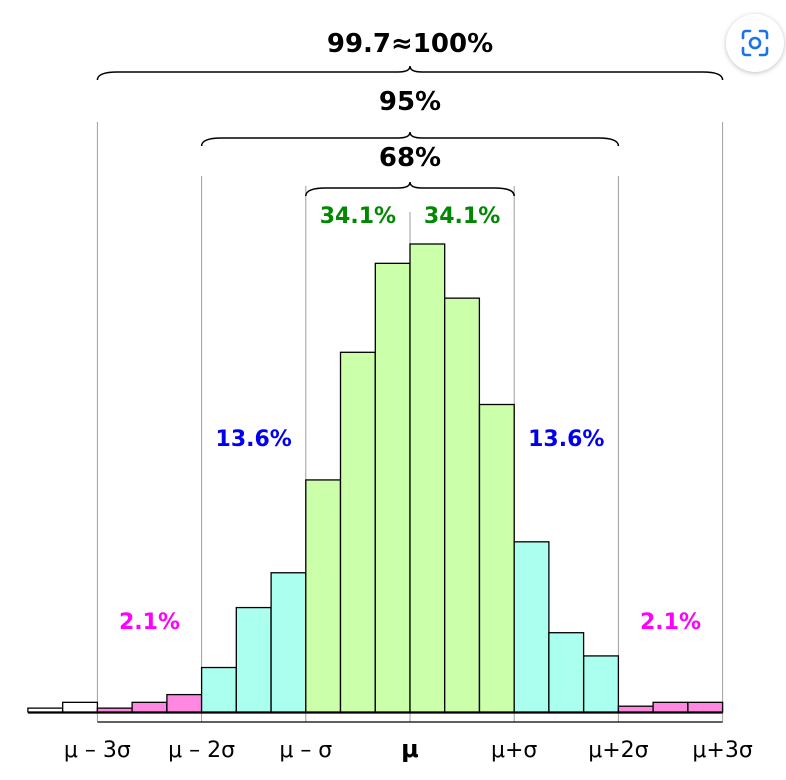 Image resolution: width=786 pixels, height=780 pixels. What do you see at coordinates (305, 750) in the screenshot?
I see `x-tick-label: μ – σ` at bounding box center [305, 750].